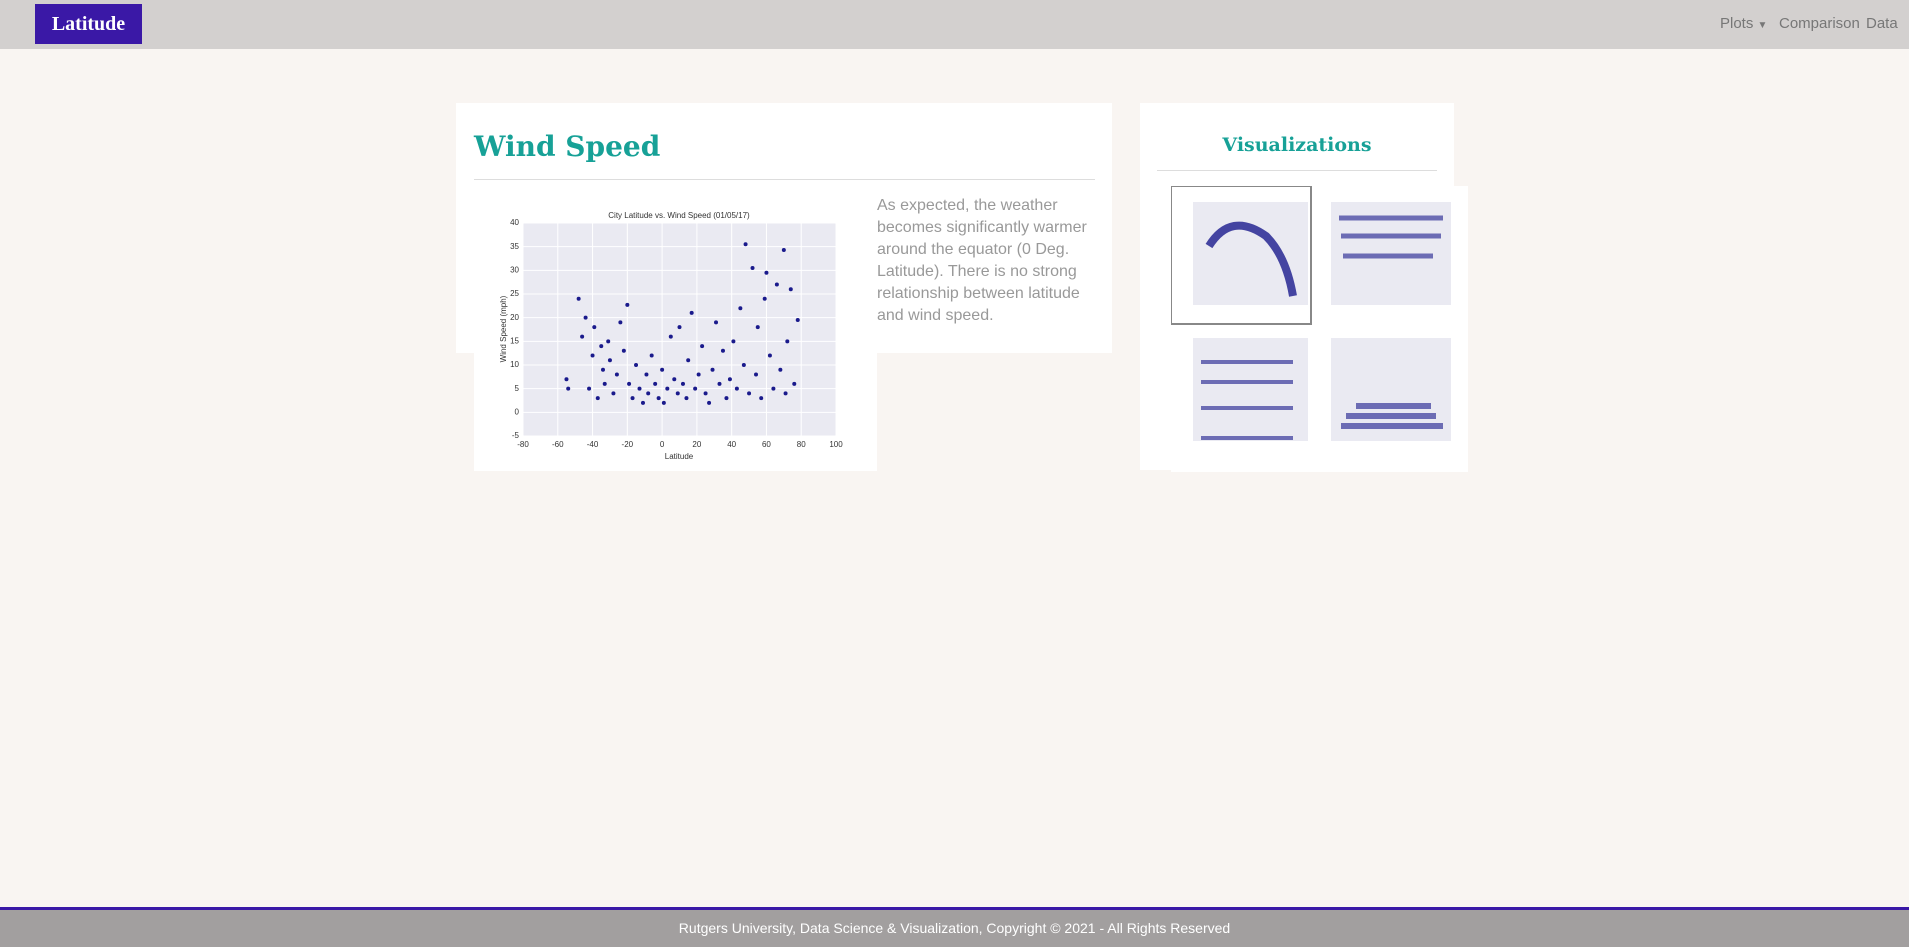 Image resolution: width=1909 pixels, height=947 pixels. What do you see at coordinates (516, 435) in the screenshot?
I see `y-tick-label: -5` at bounding box center [516, 435].